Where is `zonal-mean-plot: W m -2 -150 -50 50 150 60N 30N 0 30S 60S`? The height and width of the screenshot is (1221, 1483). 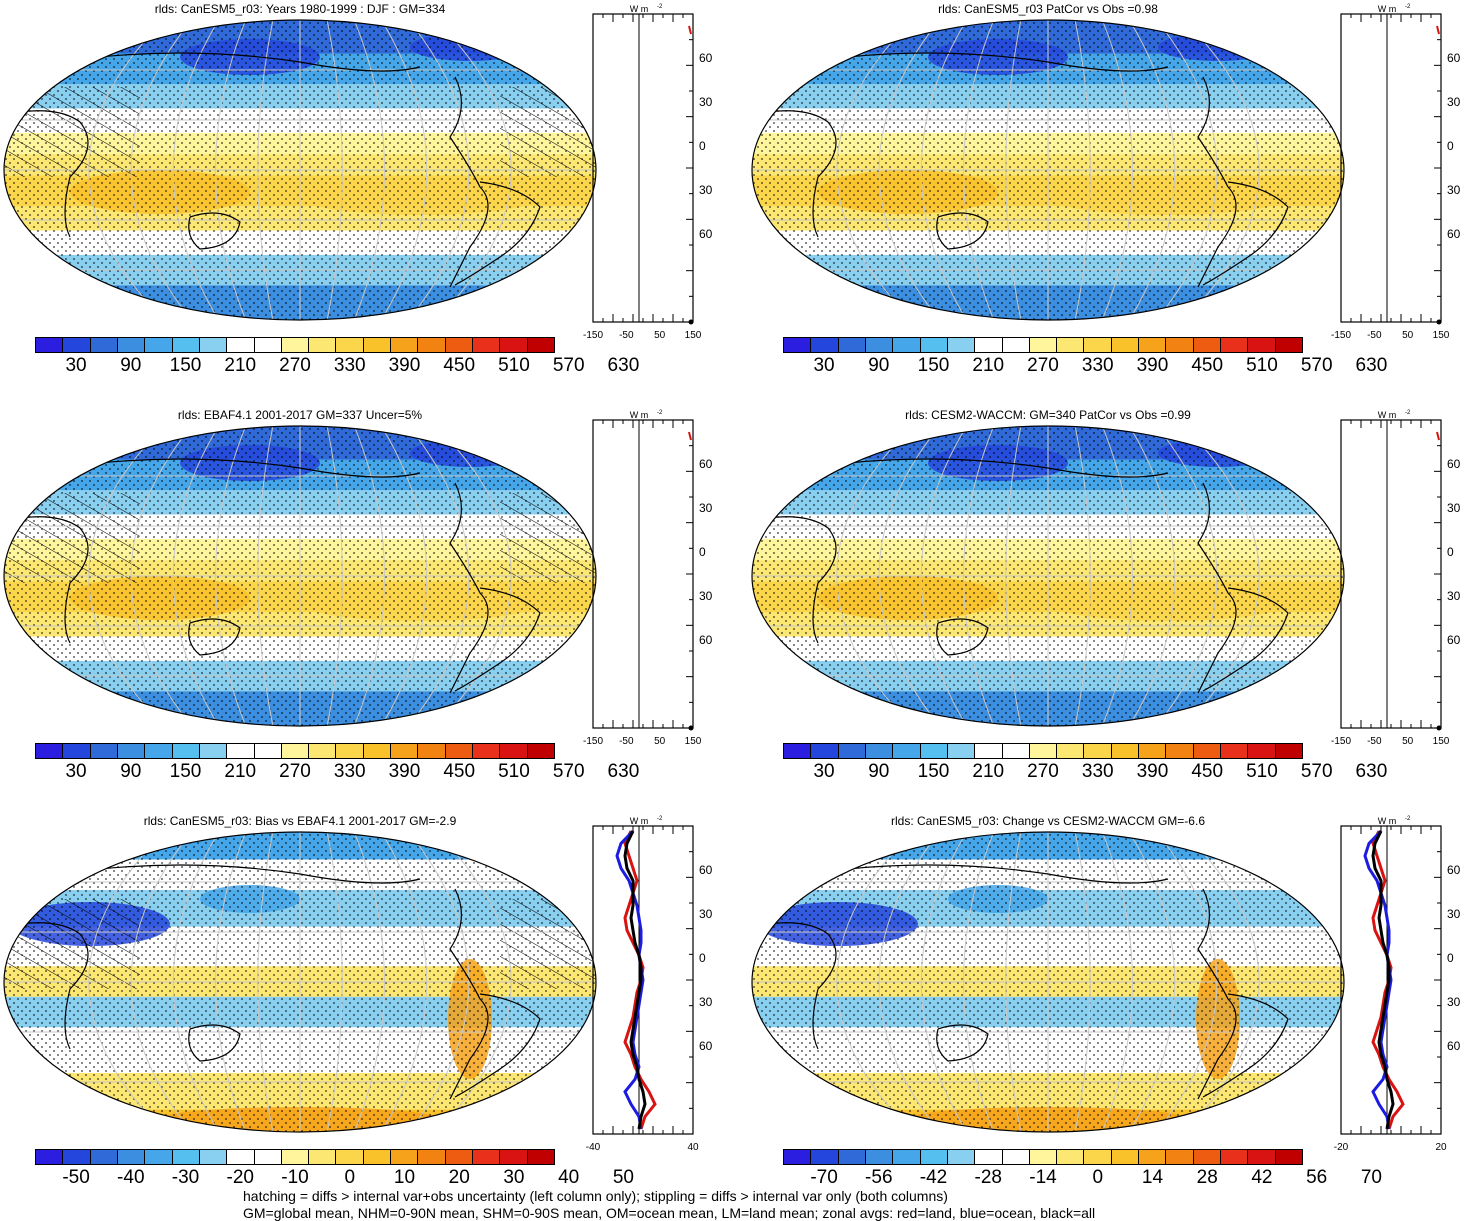 zonal-mean-plot: W m -2 -150 -50 50 150 60N 30N 0 30S 60S is located at coordinates (648, 578).